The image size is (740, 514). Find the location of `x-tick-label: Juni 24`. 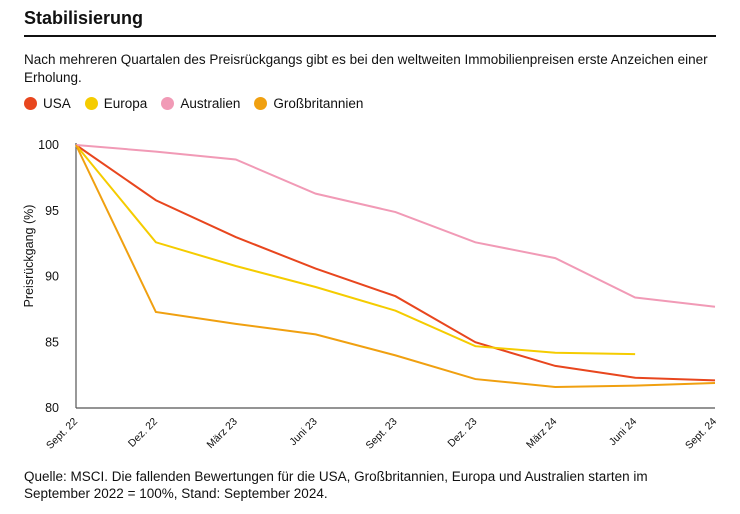

x-tick-label: Juni 24 is located at coordinates (623, 432).